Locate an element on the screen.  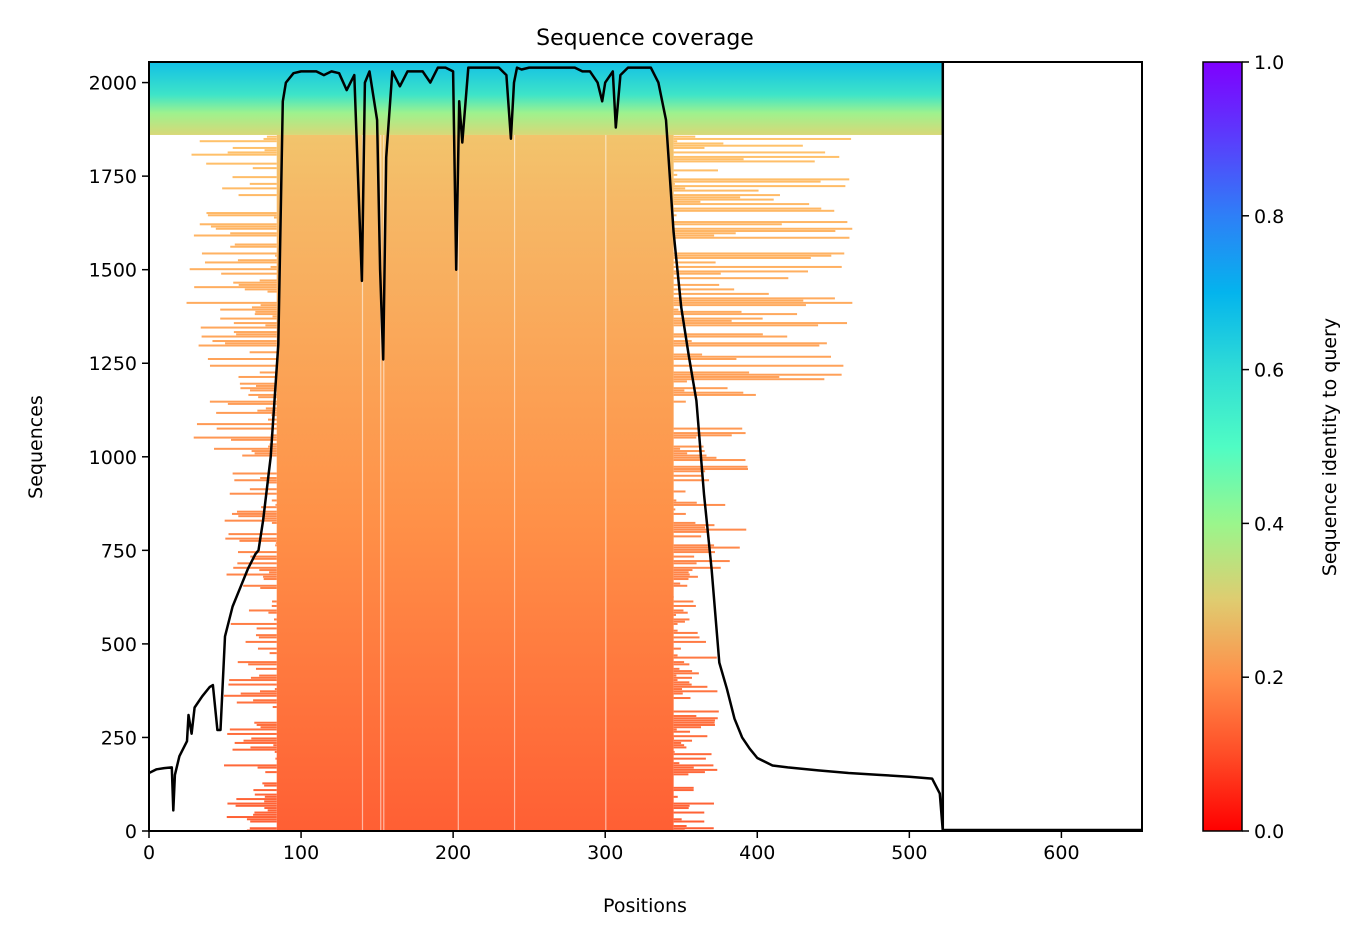
colorbar-tick-label: 0.2 is located at coordinates (1269, 678).